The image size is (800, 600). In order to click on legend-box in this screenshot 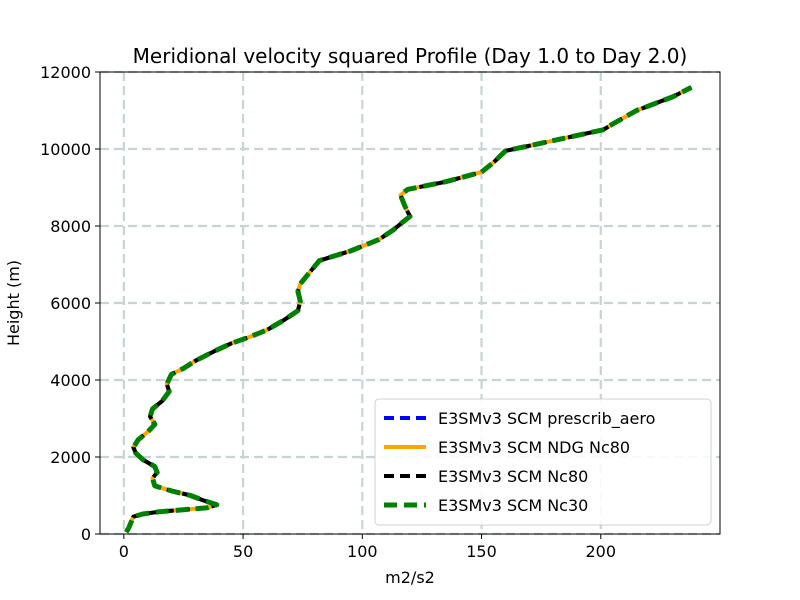, I will do `click(543, 462)`.